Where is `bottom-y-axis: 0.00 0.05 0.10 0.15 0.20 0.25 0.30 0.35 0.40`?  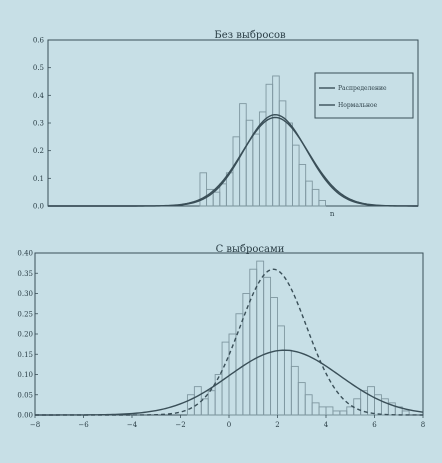
bottom-y-axis: 0.00 0.05 0.10 0.15 0.20 0.25 0.30 0.35 0.40 is located at coordinates (27, 335).